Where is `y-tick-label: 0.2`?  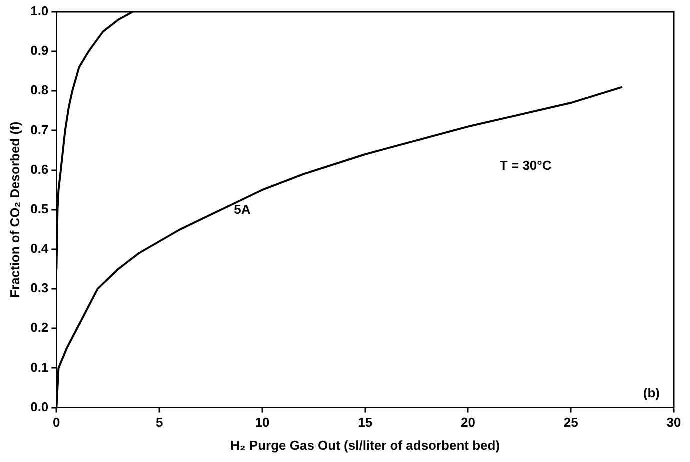 y-tick-label: 0.2 is located at coordinates (39, 328).